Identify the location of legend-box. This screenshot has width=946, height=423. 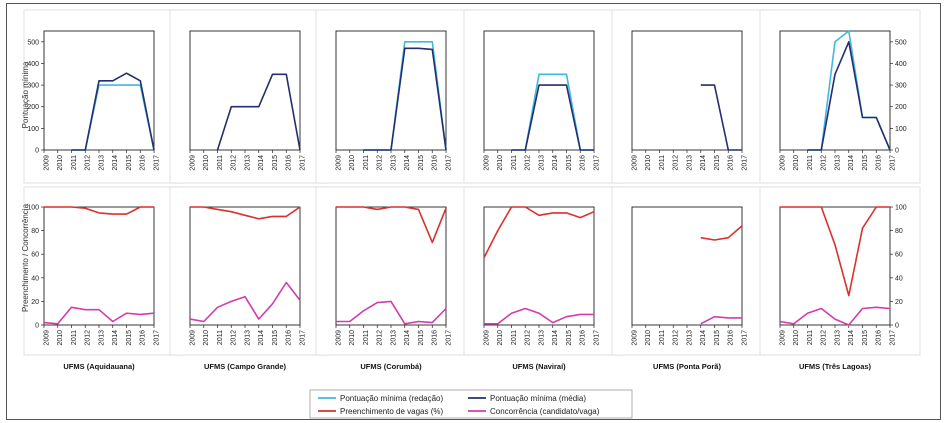
(471, 404).